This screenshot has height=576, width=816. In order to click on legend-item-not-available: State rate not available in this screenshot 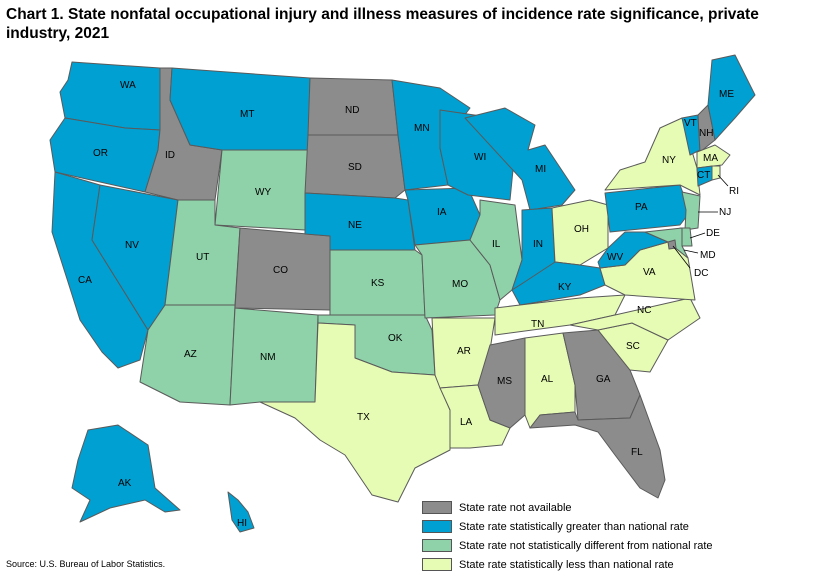, I will do `click(567, 507)`.